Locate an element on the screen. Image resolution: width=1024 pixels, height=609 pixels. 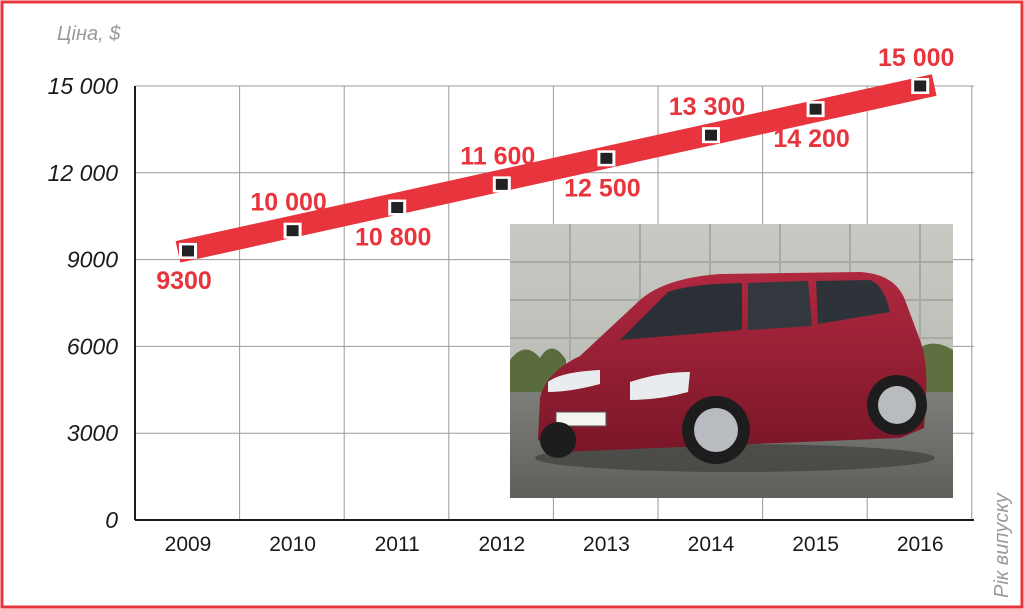
data-label: 11 600 is located at coordinates (497, 156).